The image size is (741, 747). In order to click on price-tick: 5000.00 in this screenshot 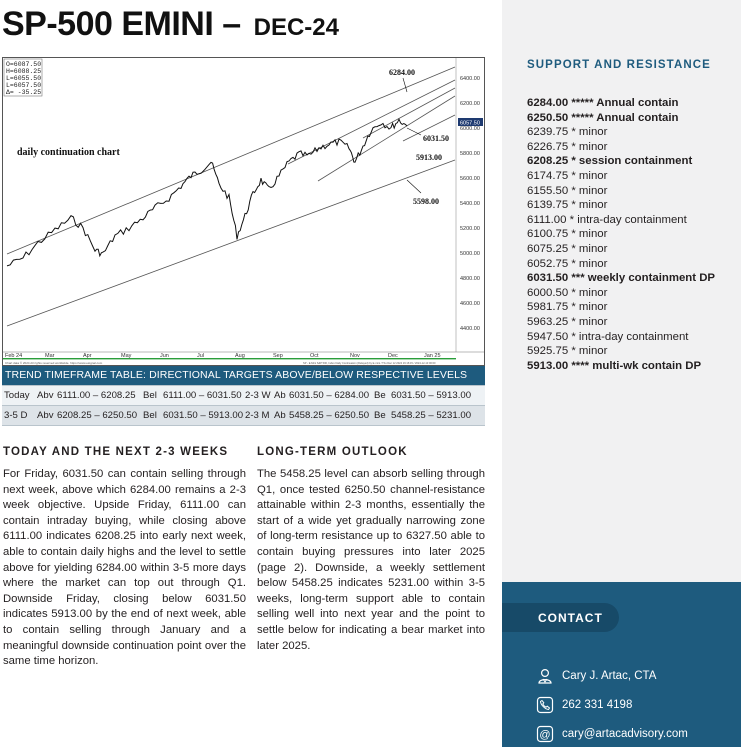, I will do `click(470, 254)`.